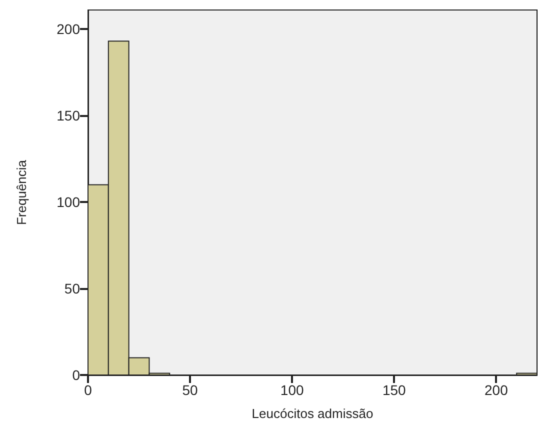  I want to click on x-tick-label: 200, so click(496, 390).